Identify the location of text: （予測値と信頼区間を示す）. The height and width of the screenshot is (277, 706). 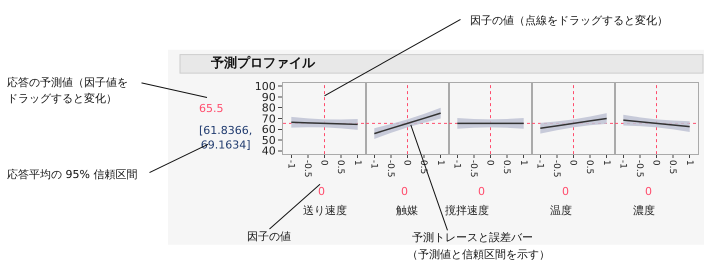
(478, 254).